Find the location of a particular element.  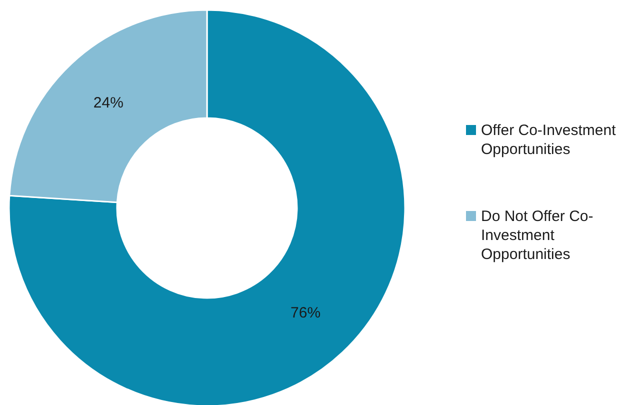

legend-label: Offer Co-Investment Opportunities is located at coordinates (549, 140).